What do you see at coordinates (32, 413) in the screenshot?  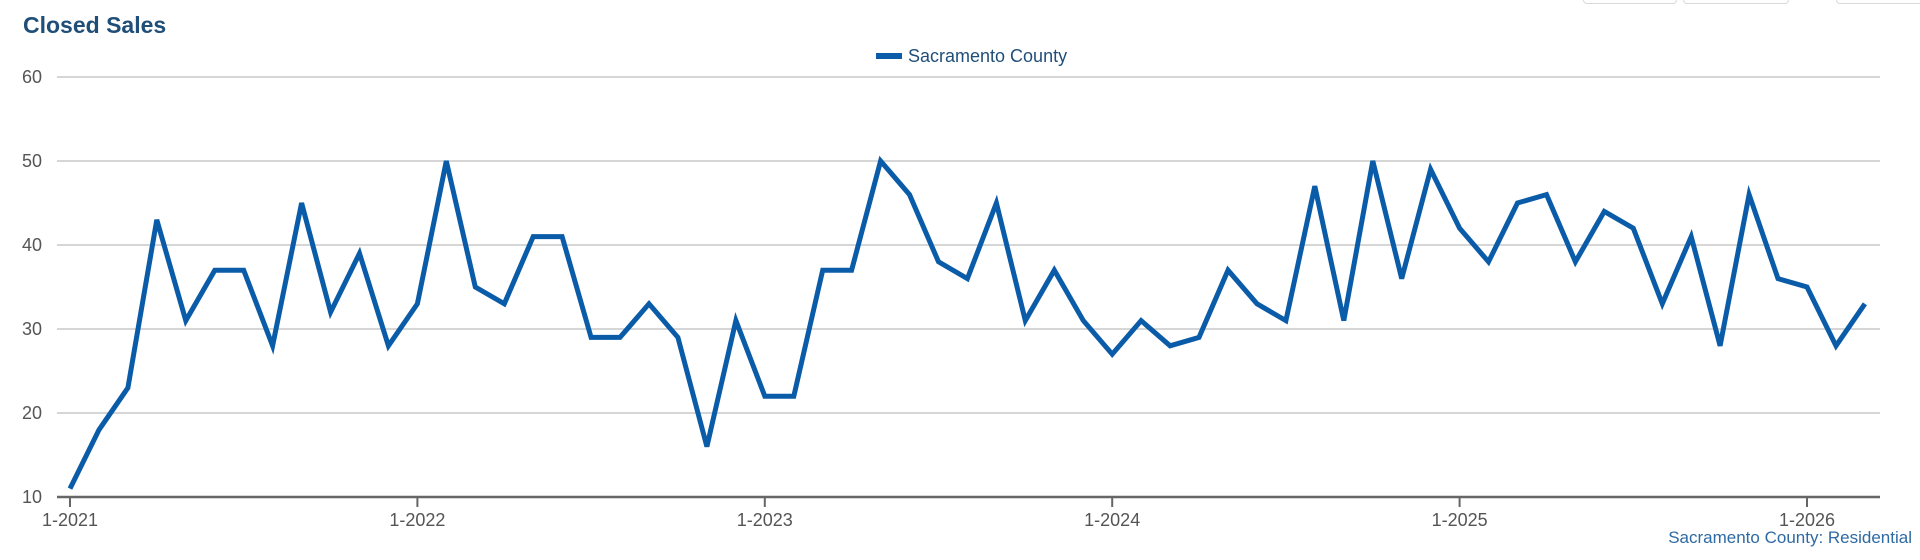 I see `y-tick-label: 20` at bounding box center [32, 413].